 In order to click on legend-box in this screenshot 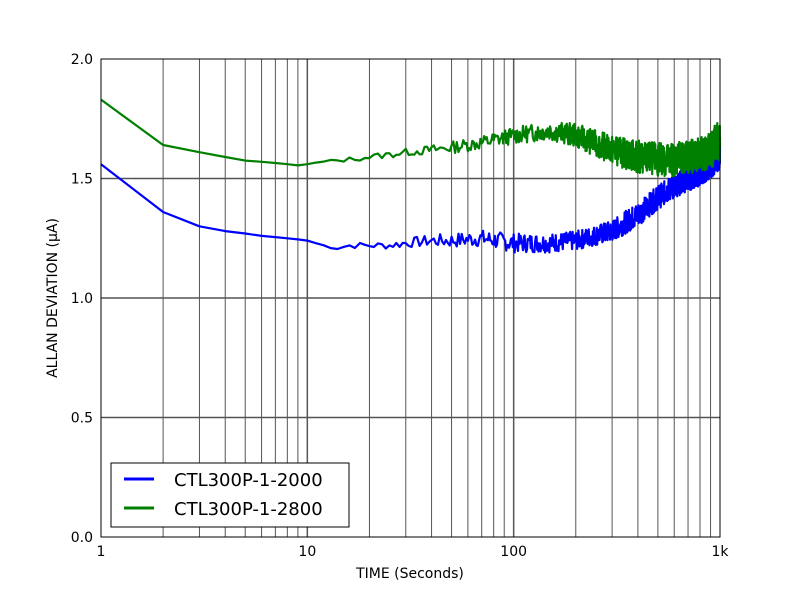, I will do `click(230, 495)`.